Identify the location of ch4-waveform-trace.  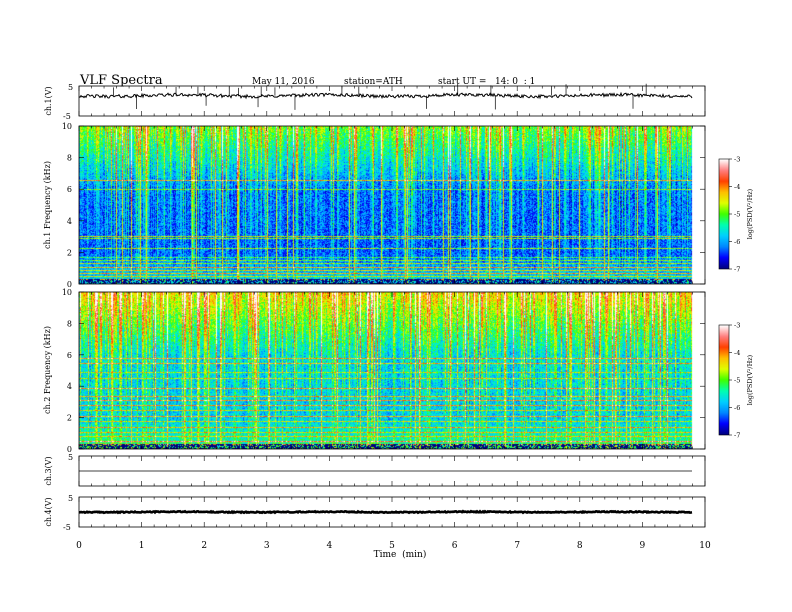
(385, 512).